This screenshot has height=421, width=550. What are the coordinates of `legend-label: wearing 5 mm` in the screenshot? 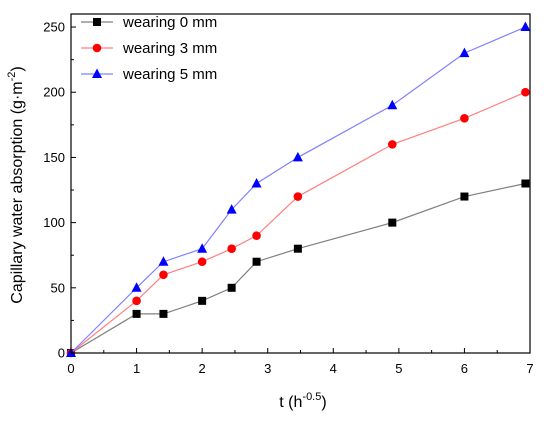 It's located at (169, 74).